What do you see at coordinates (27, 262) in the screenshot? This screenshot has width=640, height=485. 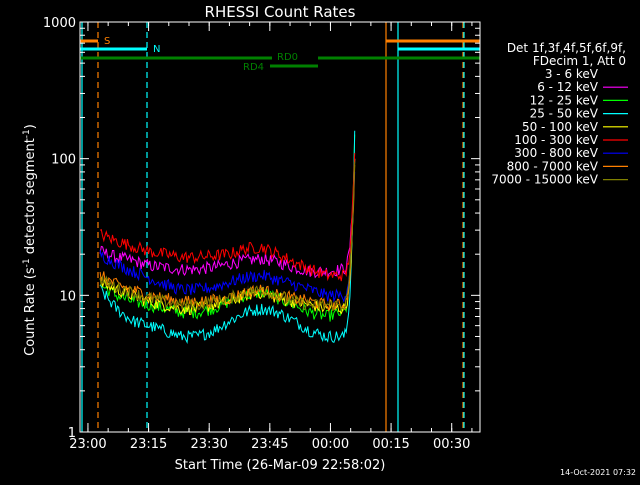 I see `y-axis-label-sup1: -1` at bounding box center [27, 262].